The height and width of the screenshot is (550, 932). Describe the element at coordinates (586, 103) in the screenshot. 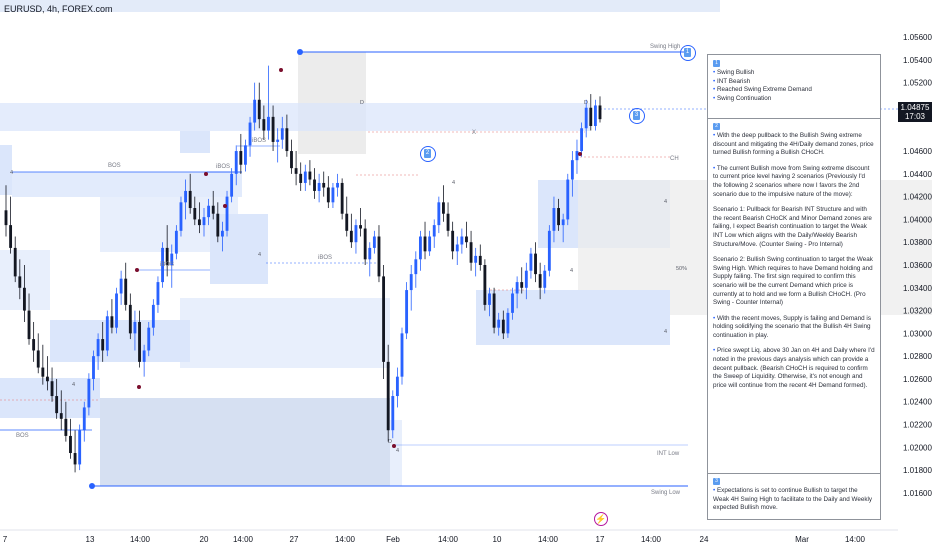

I see `d-label-3: D` at that location.